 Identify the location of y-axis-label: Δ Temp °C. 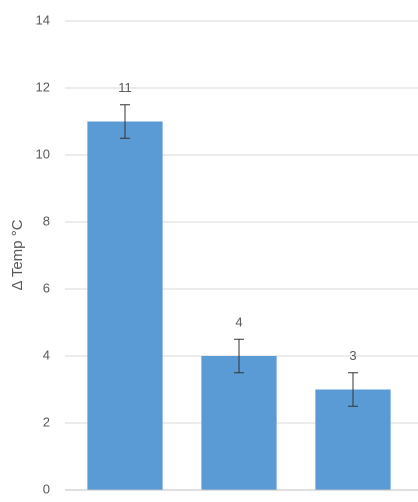
(17, 254).